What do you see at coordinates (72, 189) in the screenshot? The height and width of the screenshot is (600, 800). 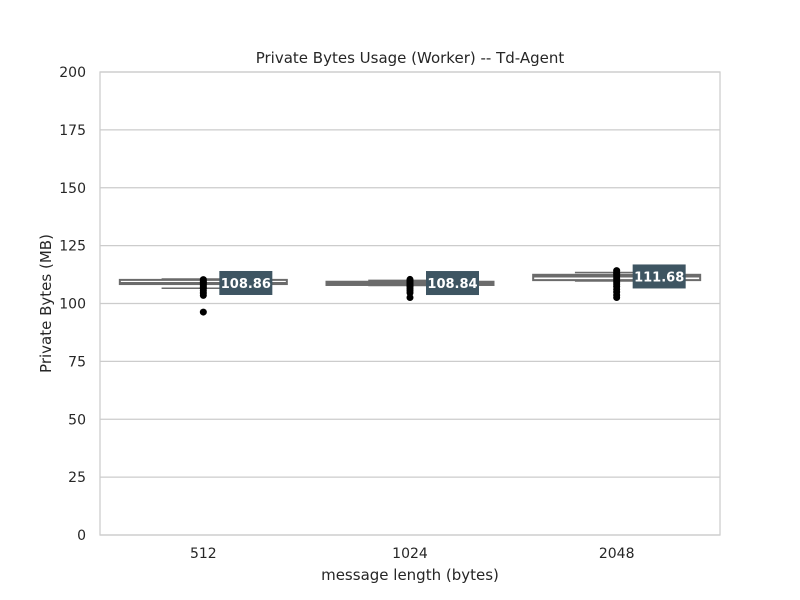 I see `y-tick-label: 150` at bounding box center [72, 189].